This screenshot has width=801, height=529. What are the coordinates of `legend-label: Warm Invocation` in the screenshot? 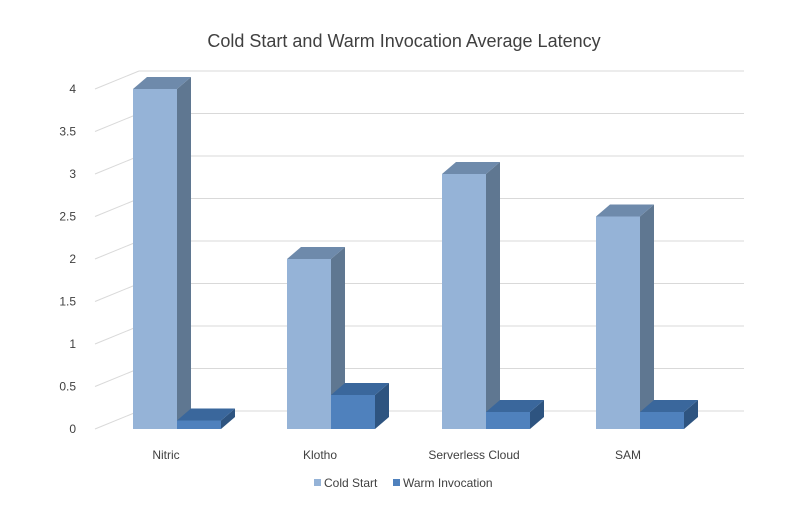 It's located at (448, 483).